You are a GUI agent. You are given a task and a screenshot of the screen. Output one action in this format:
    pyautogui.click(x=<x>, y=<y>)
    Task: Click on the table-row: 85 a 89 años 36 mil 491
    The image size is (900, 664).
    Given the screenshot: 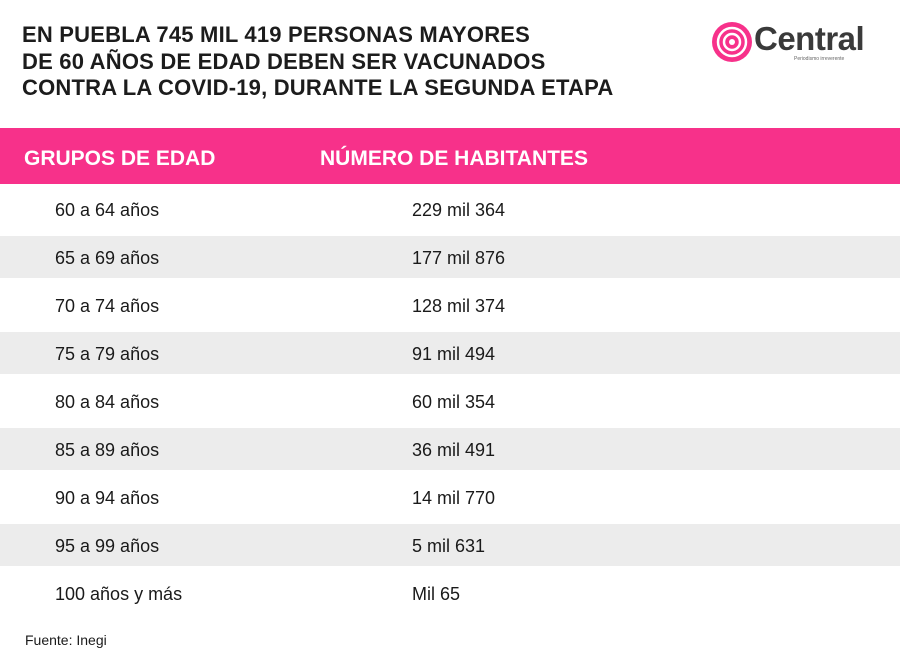 What is the action you would take?
    pyautogui.click(x=450, y=450)
    